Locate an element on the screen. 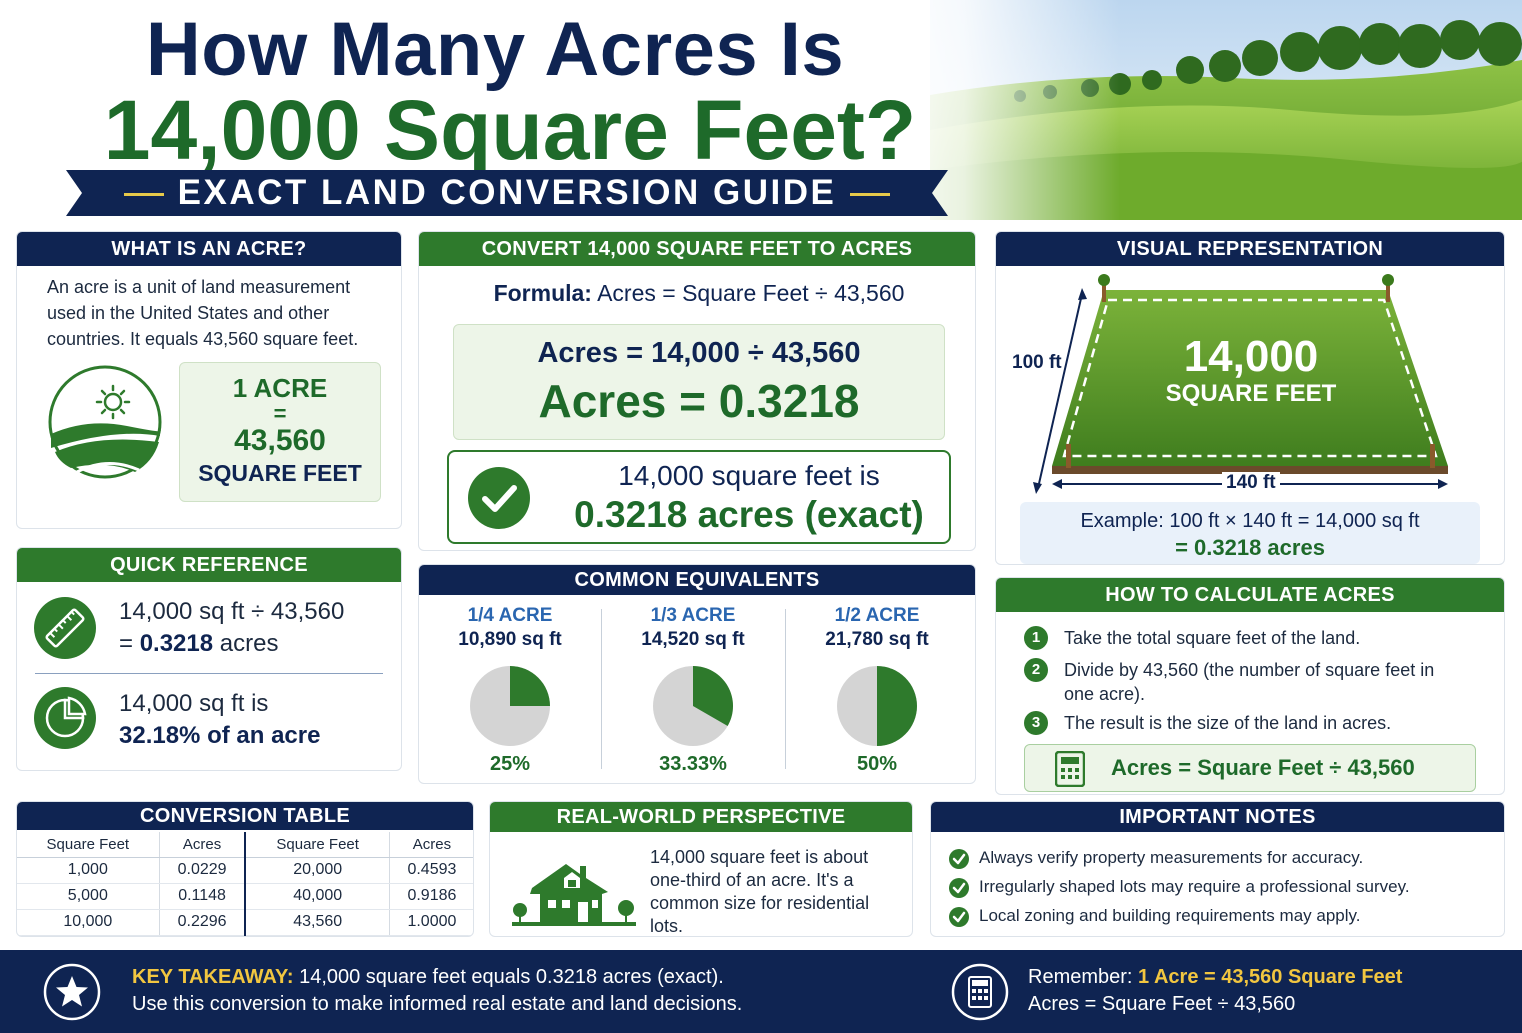 The height and width of the screenshot is (1033, 1522). equivalent-sqft: 14,520 sq ft is located at coordinates (693, 639).